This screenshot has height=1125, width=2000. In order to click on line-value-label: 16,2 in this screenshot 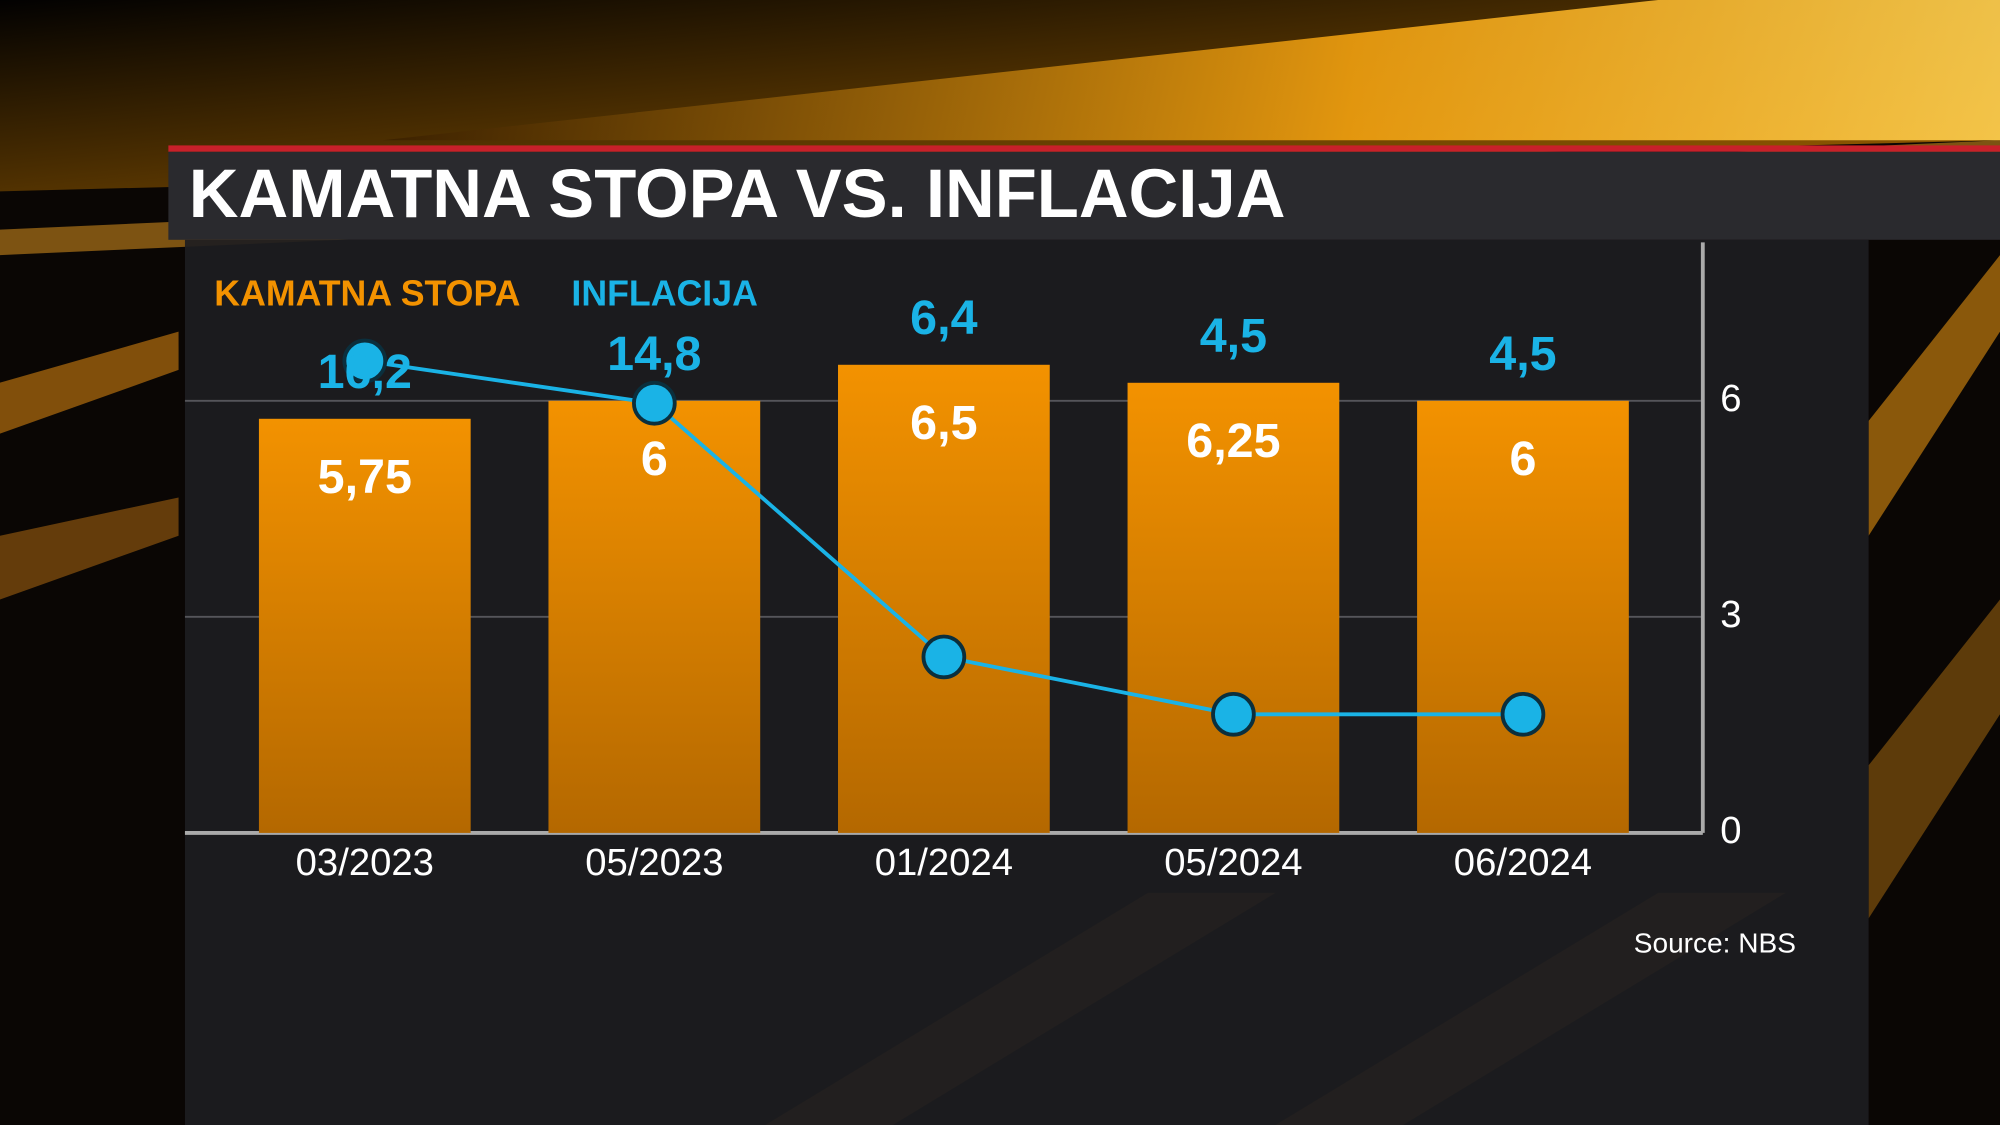, I will do `click(365, 372)`.